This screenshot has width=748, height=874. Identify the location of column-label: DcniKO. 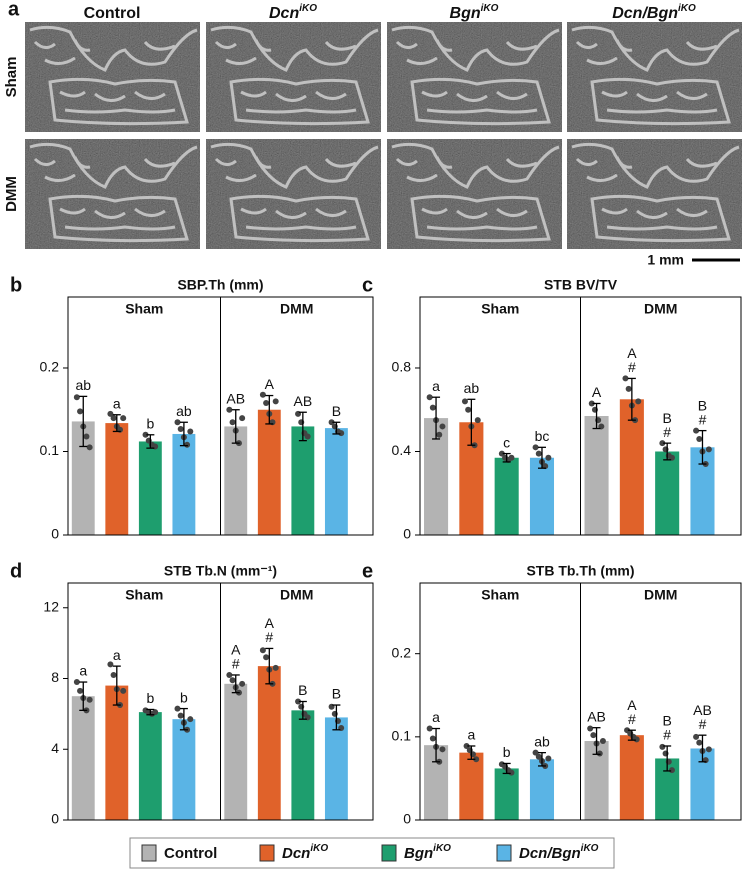
(293, 12).